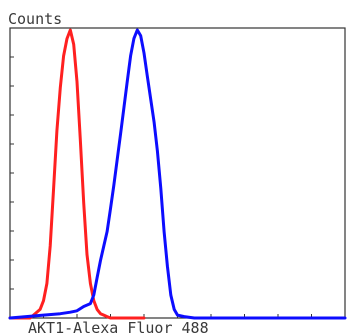 The image size is (349, 336). What do you see at coordinates (35, 19) in the screenshot?
I see `y-axis-label: Counts` at bounding box center [35, 19].